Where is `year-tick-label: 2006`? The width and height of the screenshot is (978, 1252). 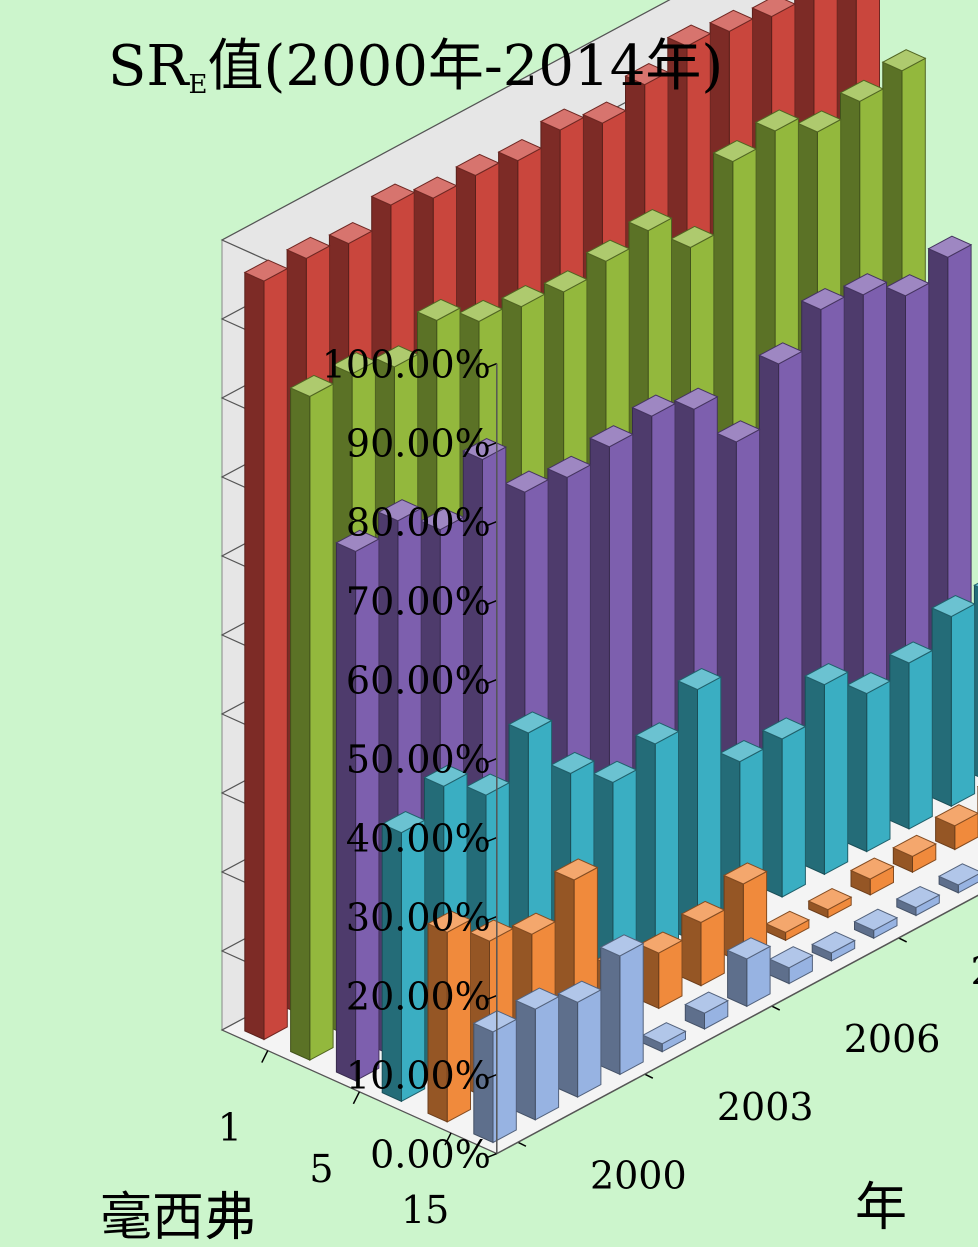
year-tick-label: 2006 is located at coordinates (892, 1039).